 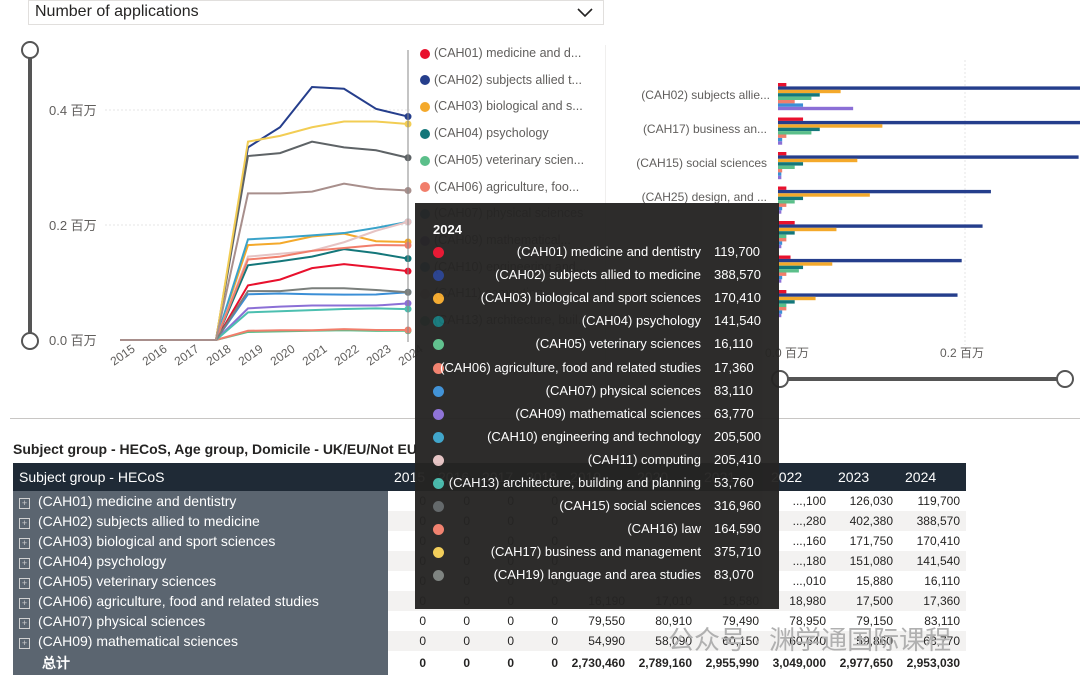 I want to click on x-range-slider-right-handle, so click(x=1065, y=379).